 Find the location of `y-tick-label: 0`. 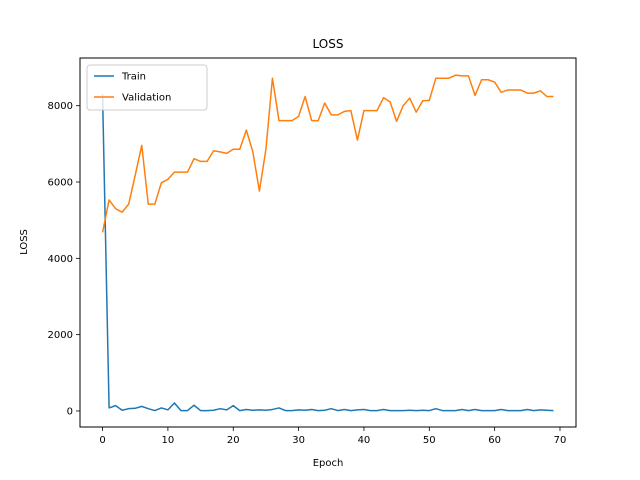

y-tick-label: 0 is located at coordinates (70, 411).